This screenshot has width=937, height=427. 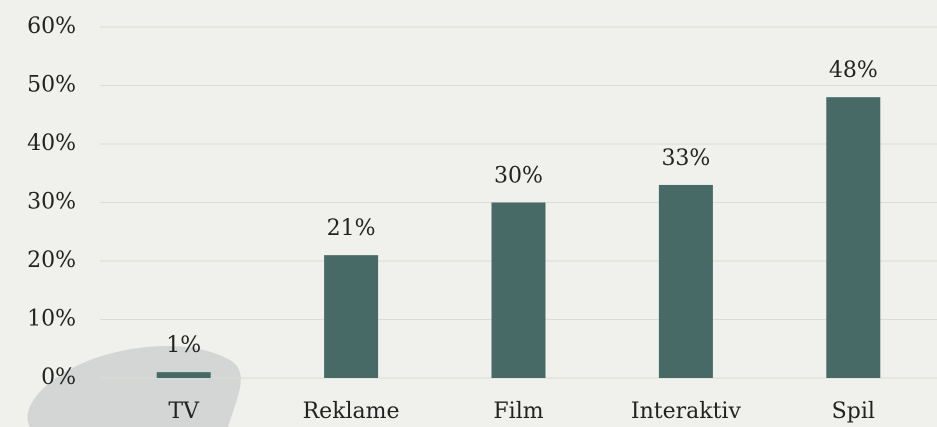 I want to click on y-tick-label: 50%, so click(x=51, y=85).